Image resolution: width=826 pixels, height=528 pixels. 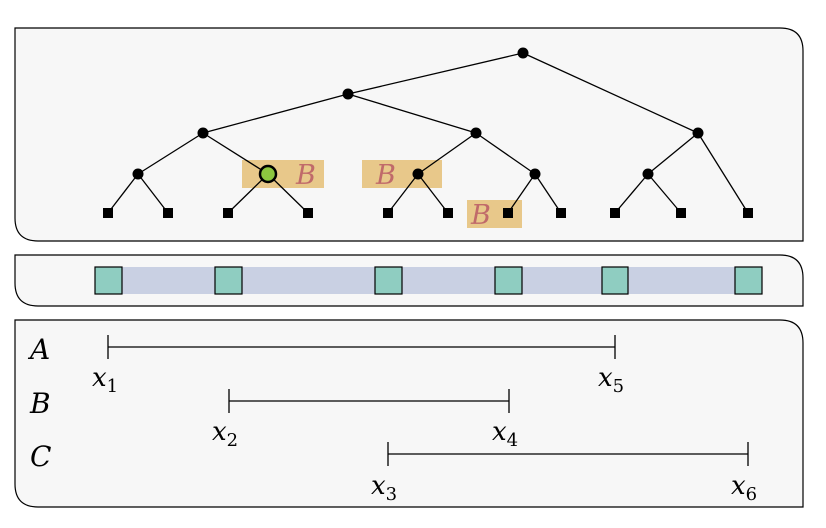 I want to click on interval-name: A, so click(x=38, y=349).